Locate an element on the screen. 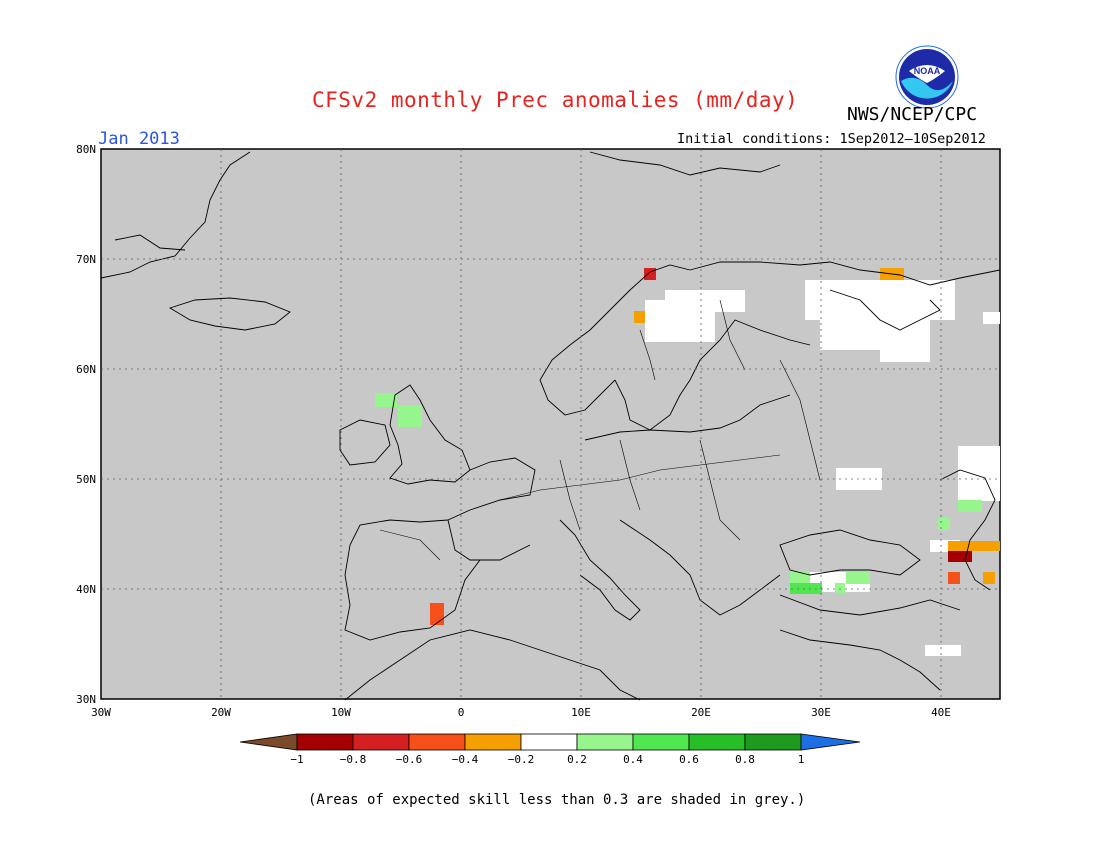 The image size is (1100, 850). cell-armenia-red is located at coordinates (954, 578).